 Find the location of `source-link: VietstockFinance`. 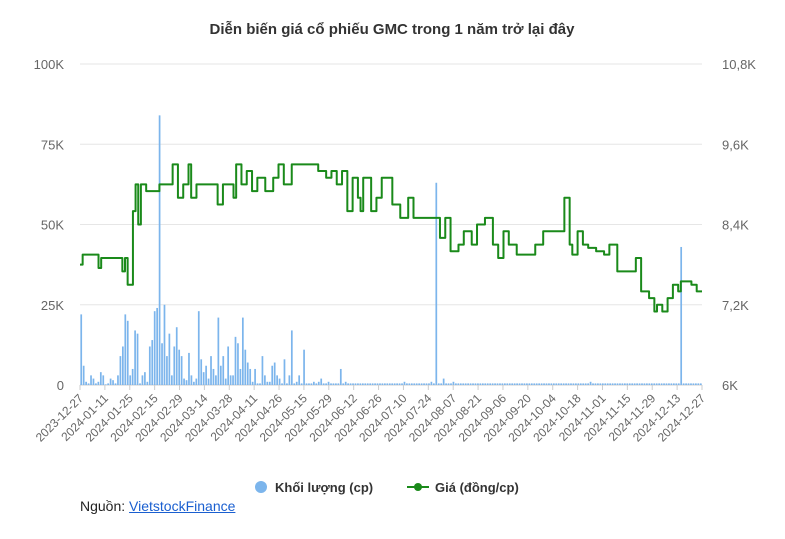

source-link: VietstockFinance is located at coordinates (182, 506).